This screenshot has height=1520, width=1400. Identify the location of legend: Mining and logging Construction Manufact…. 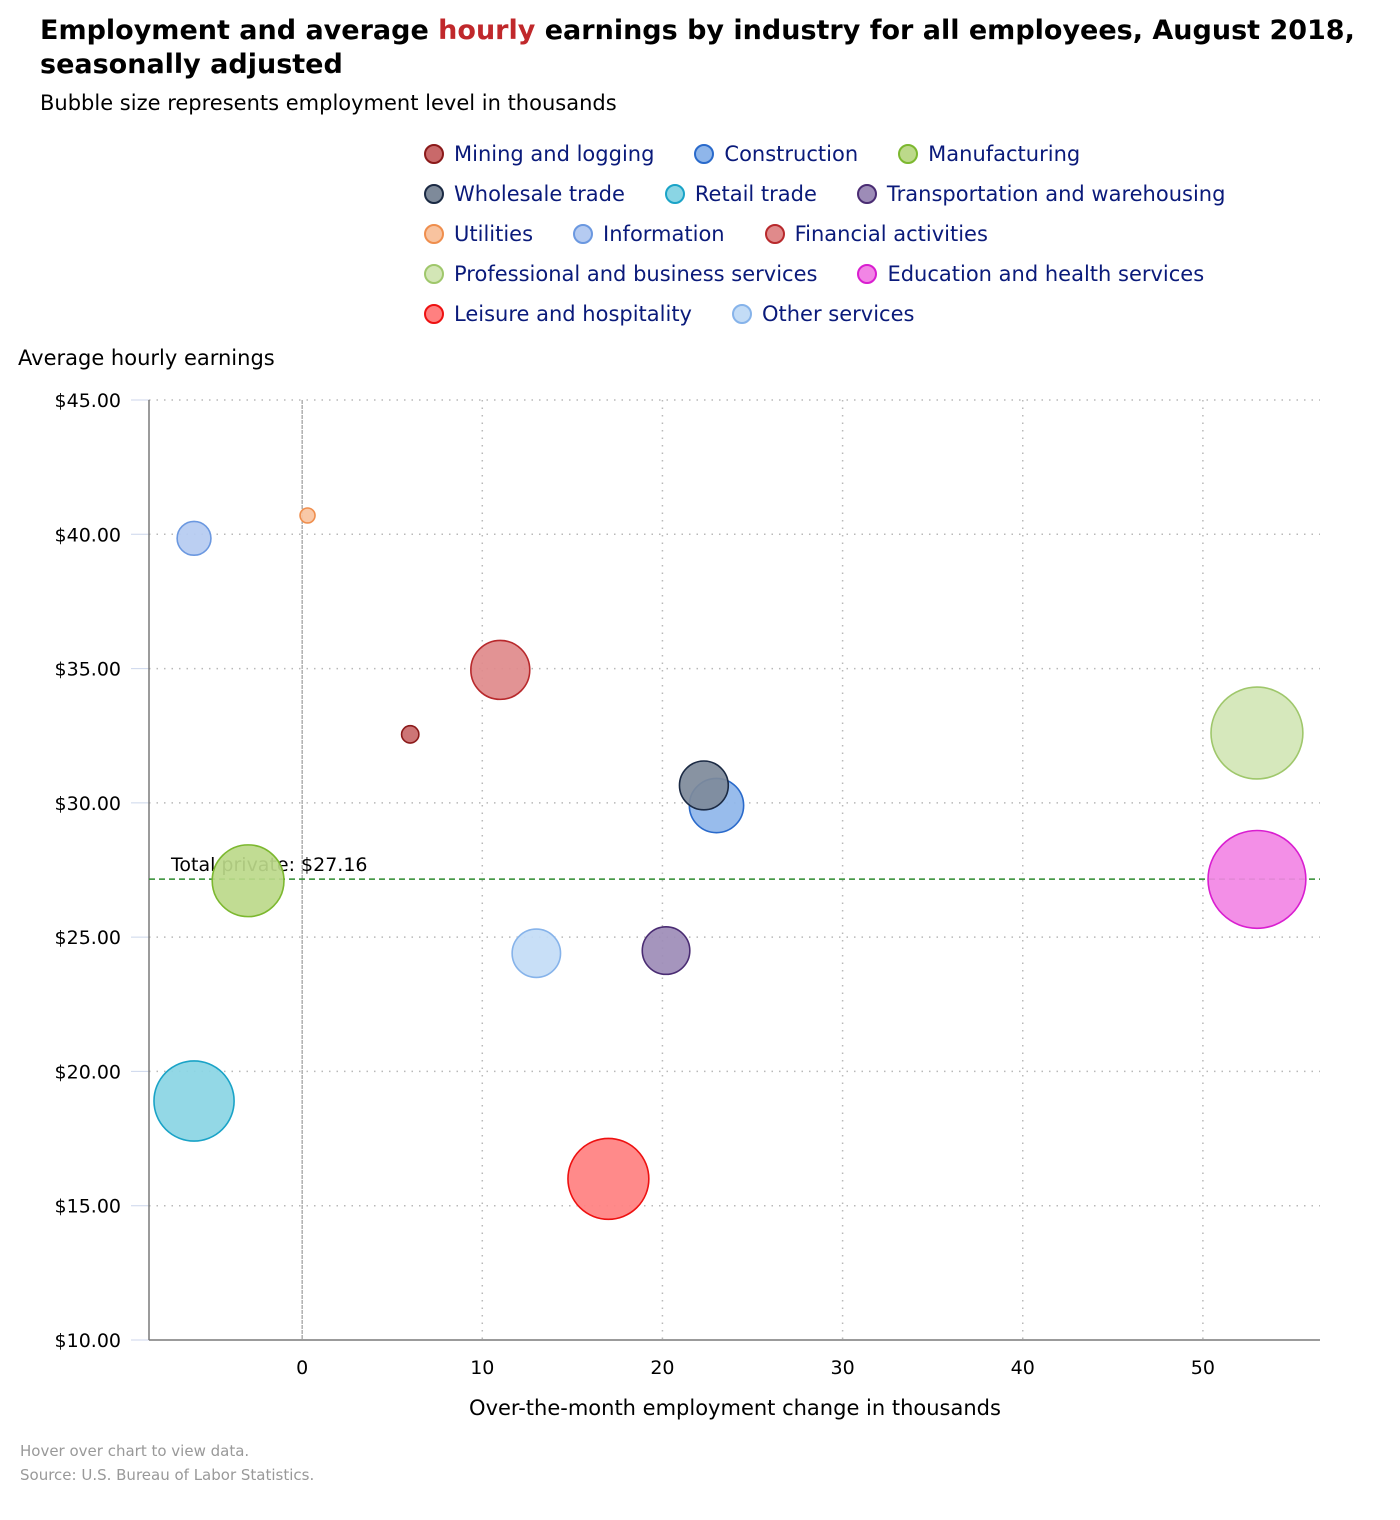
(904, 234).